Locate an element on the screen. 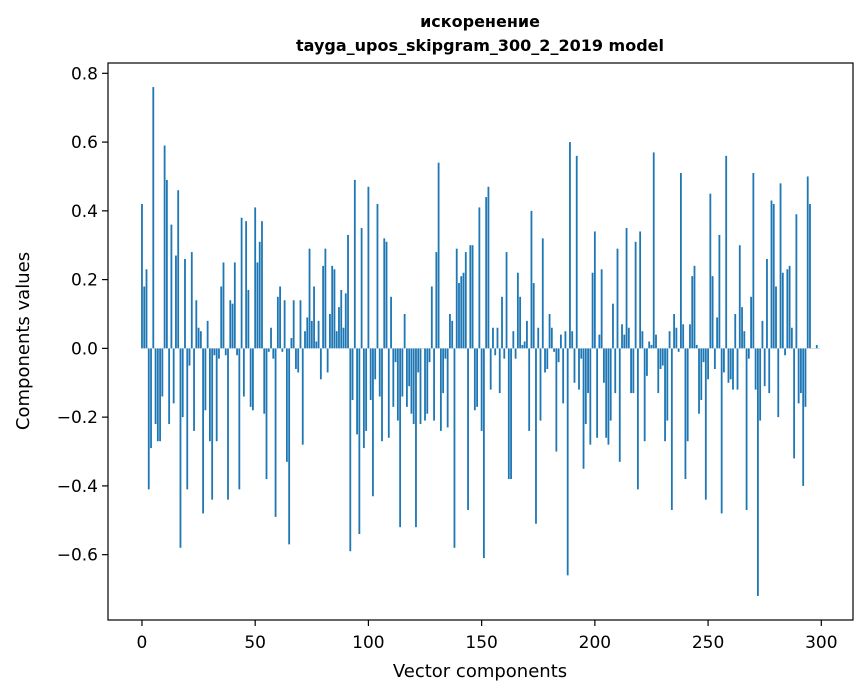 The height and width of the screenshot is (696, 867). y-tick-label-3: 0.0 is located at coordinates (84, 349).